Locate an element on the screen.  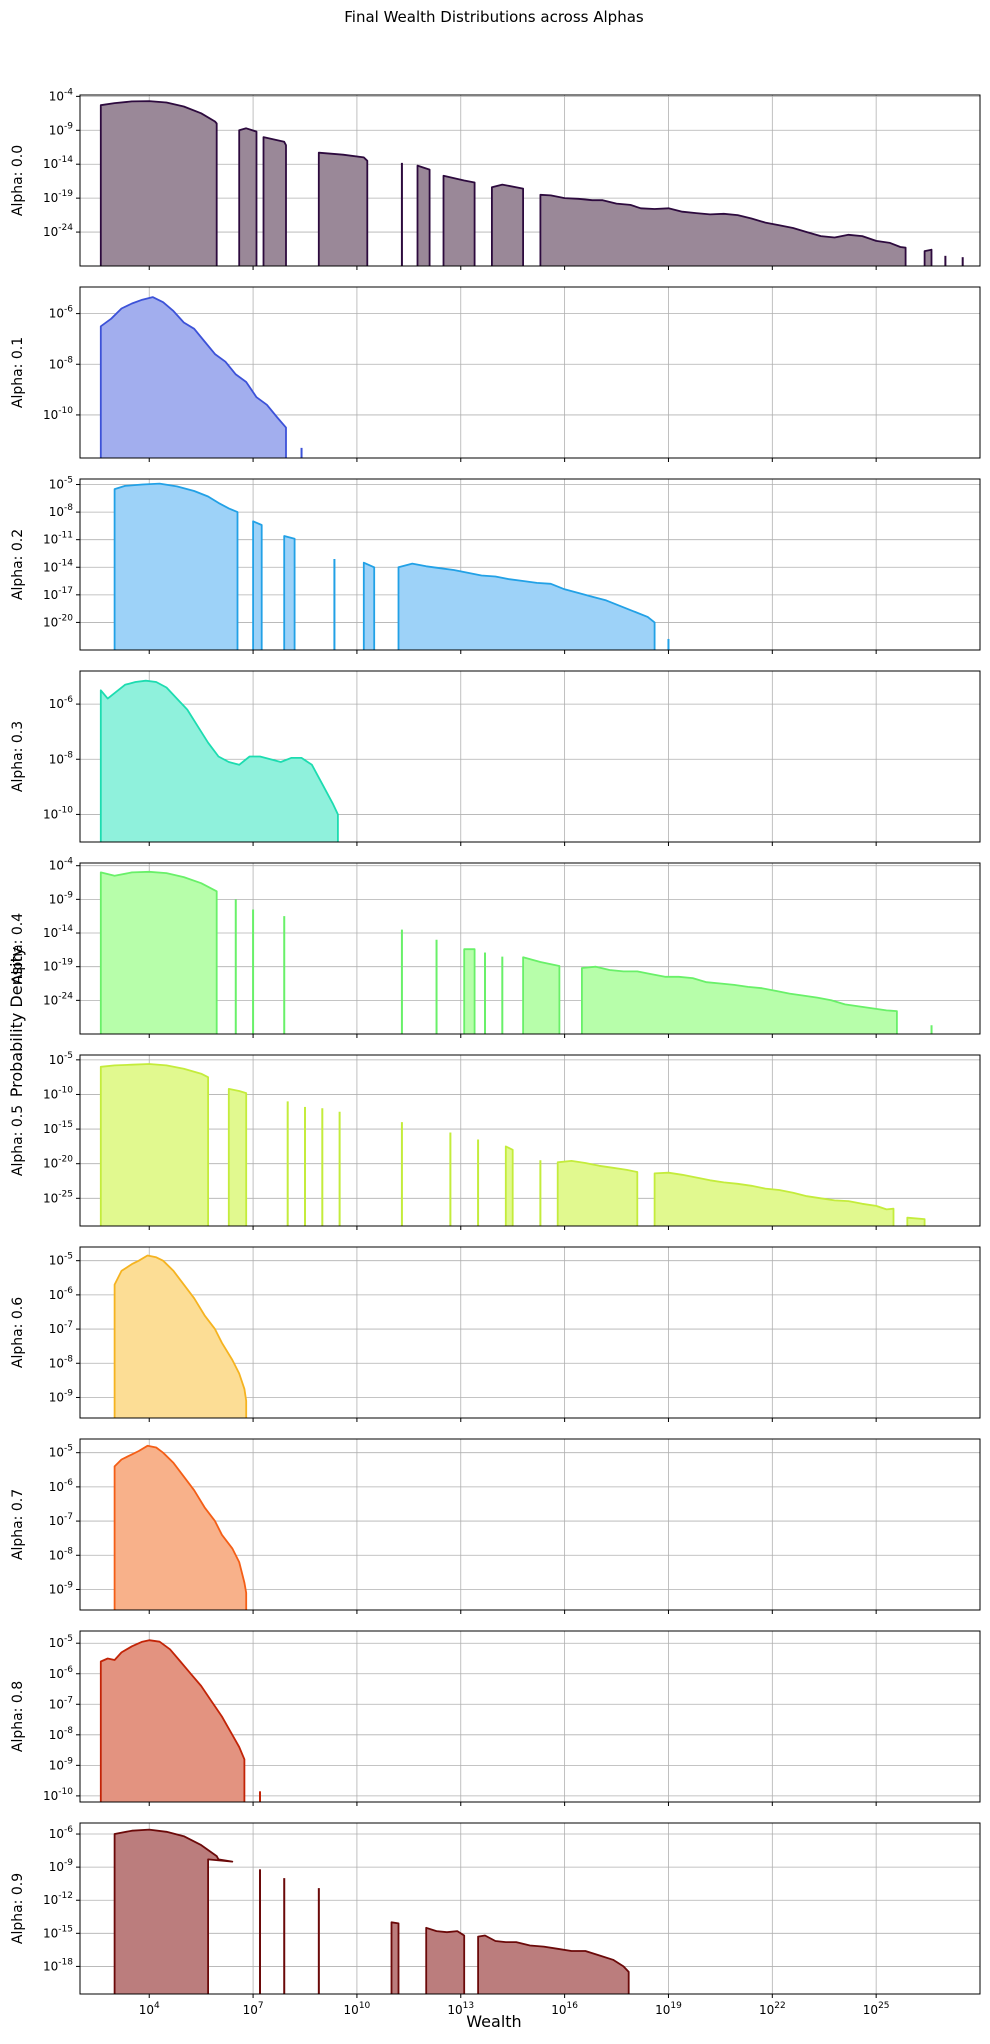
y-tick-label: 10⁻⁴ is located at coordinates (61, 865).